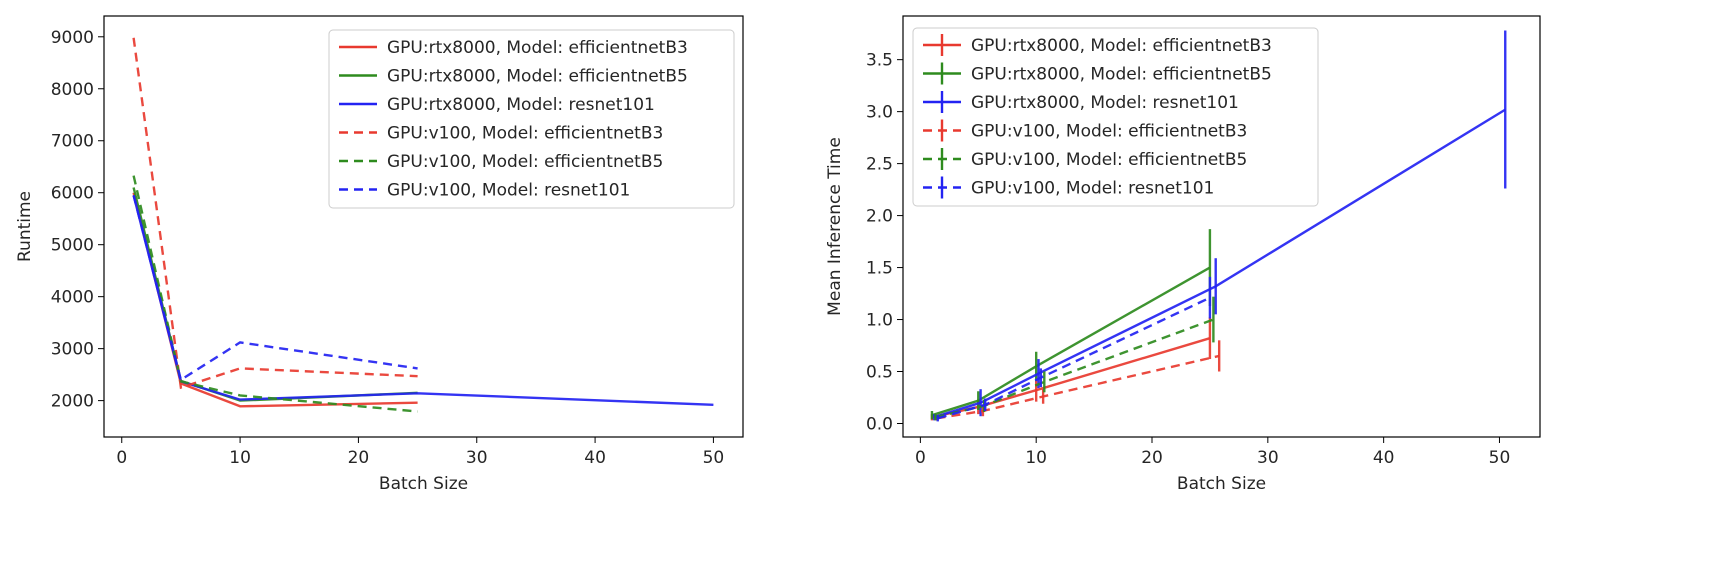  I want to click on y-tick-label: 5000, so click(72, 246).